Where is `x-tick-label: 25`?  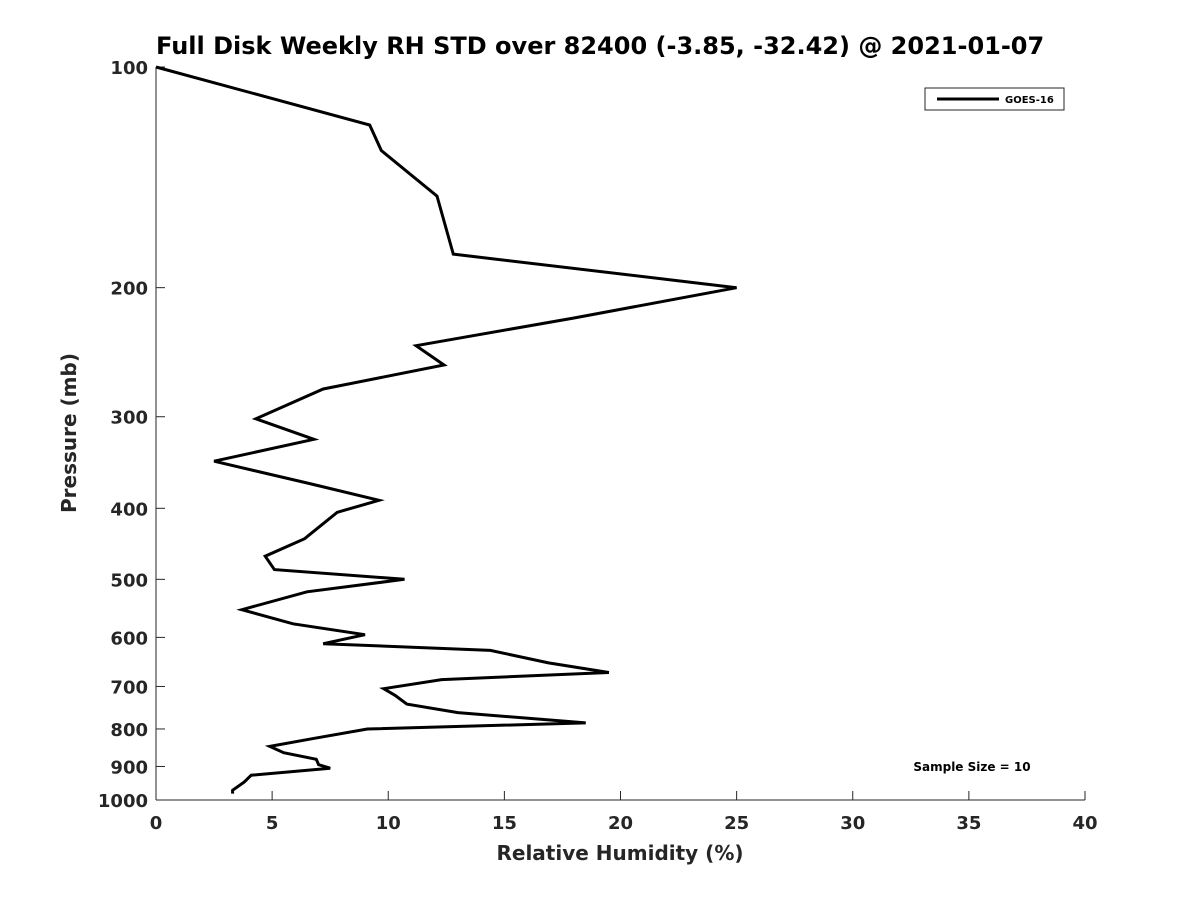
x-tick-label: 25 is located at coordinates (736, 823).